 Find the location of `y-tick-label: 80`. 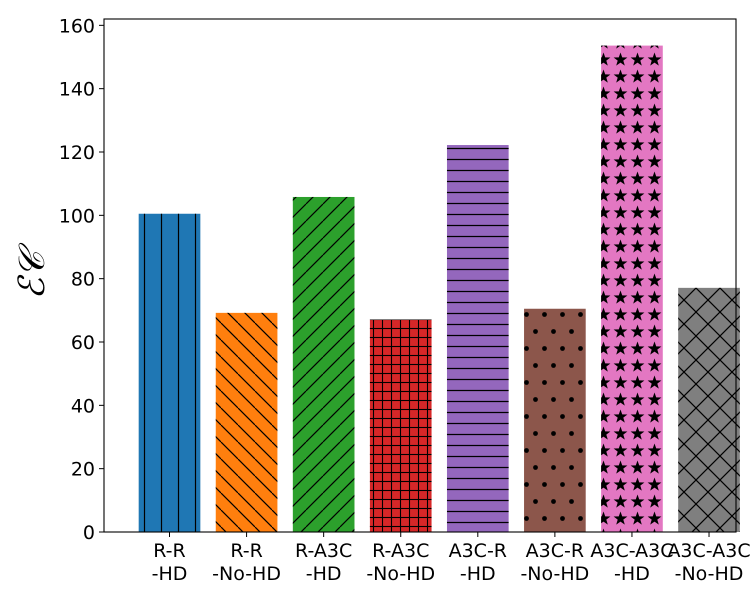

y-tick-label: 80 is located at coordinates (83, 280).